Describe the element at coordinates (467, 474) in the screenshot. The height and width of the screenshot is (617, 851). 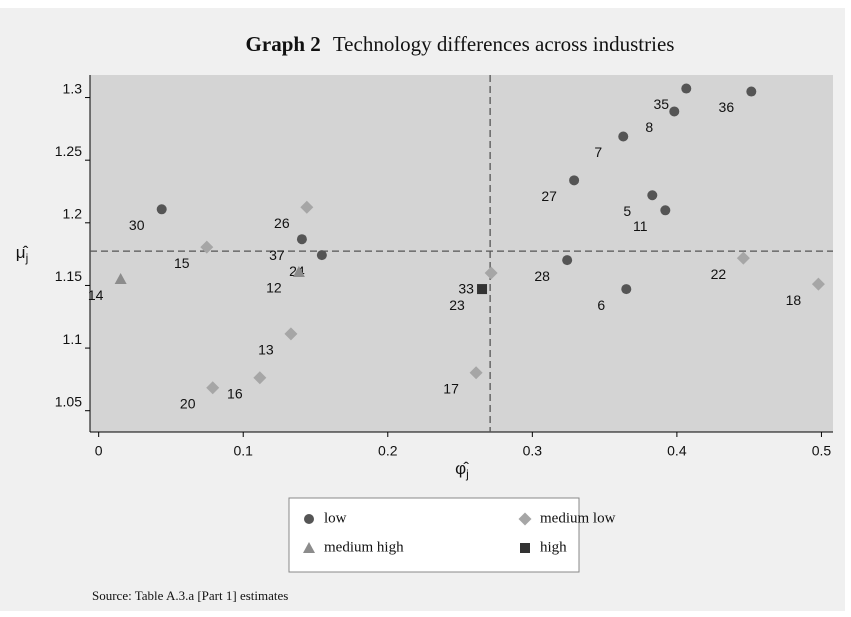
I see `x-label-sub: j` at that location.